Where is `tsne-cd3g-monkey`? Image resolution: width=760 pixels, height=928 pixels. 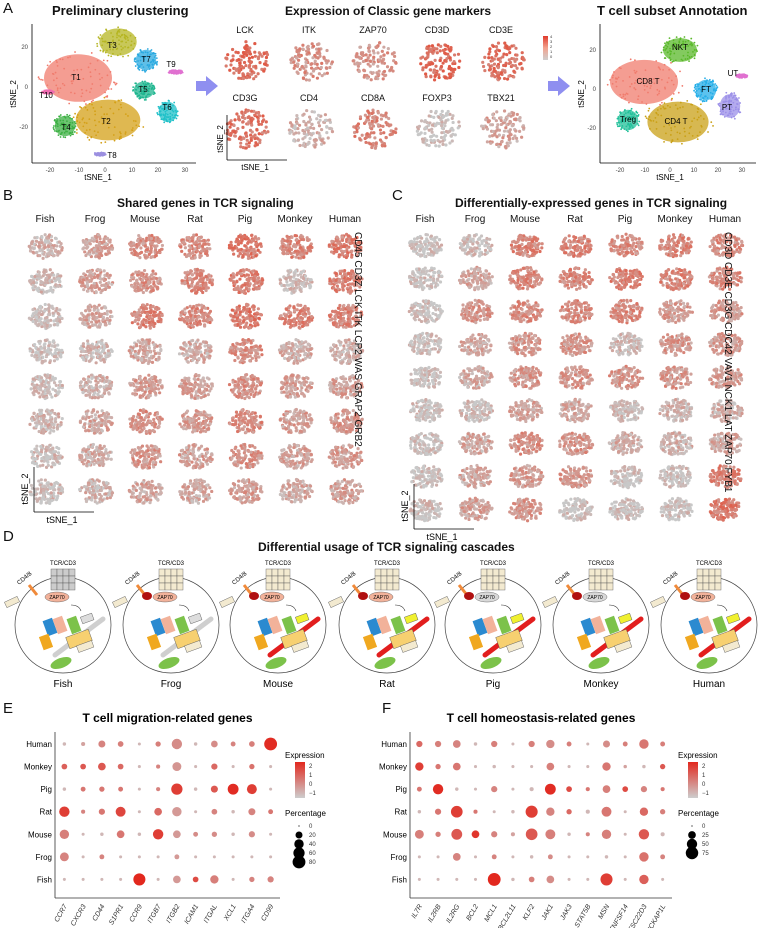 tsne-cd3g-monkey is located at coordinates (676, 312).